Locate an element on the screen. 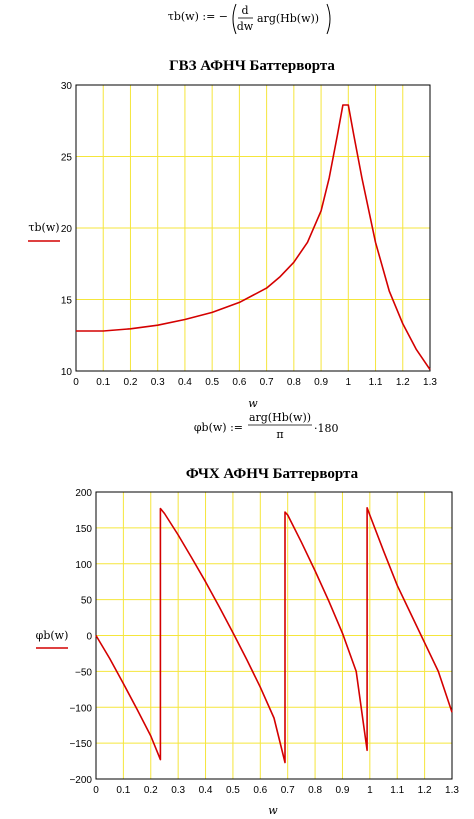 This screenshot has width=474, height=819. y-tick-label: −50 is located at coordinates (83, 672).